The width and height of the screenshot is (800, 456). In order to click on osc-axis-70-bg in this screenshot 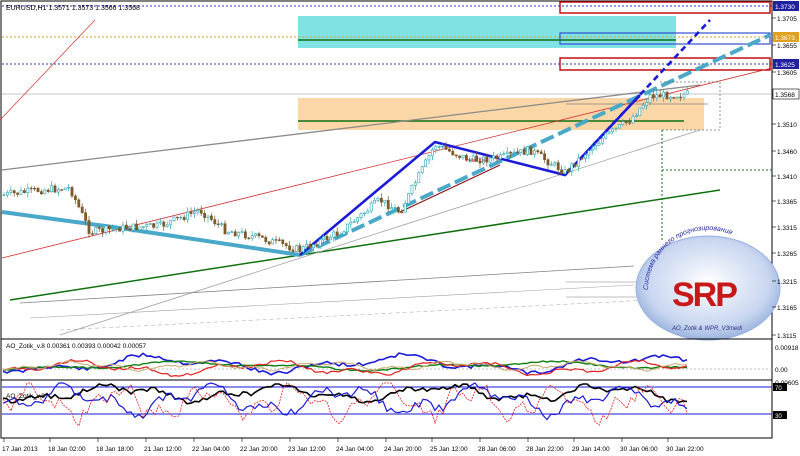, I will do `click(780, 387)`.